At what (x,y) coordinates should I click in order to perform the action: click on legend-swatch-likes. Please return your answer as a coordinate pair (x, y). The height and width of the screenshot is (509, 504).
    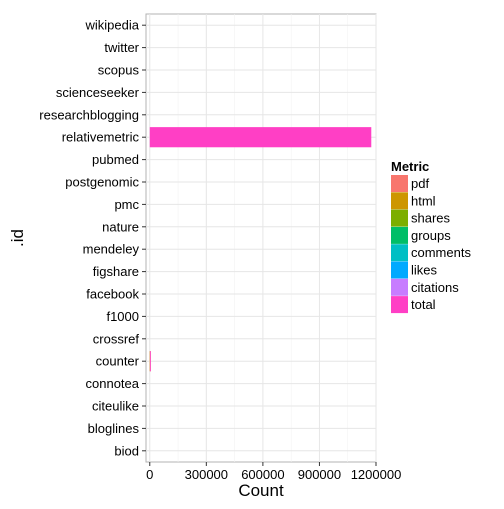
    Looking at the image, I should click on (399, 270).